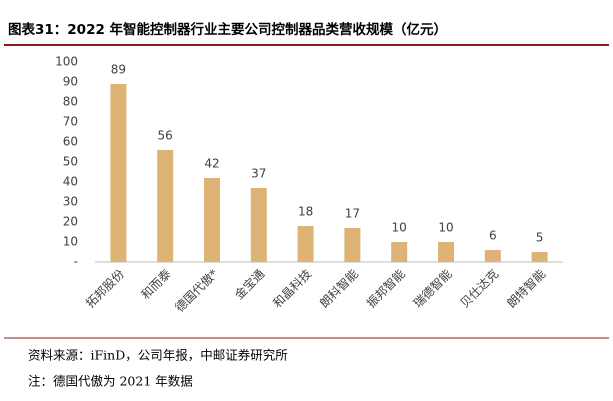 The image size is (613, 401). Describe the element at coordinates (70, 202) in the screenshot. I see `y-tick-label: 30` at that location.